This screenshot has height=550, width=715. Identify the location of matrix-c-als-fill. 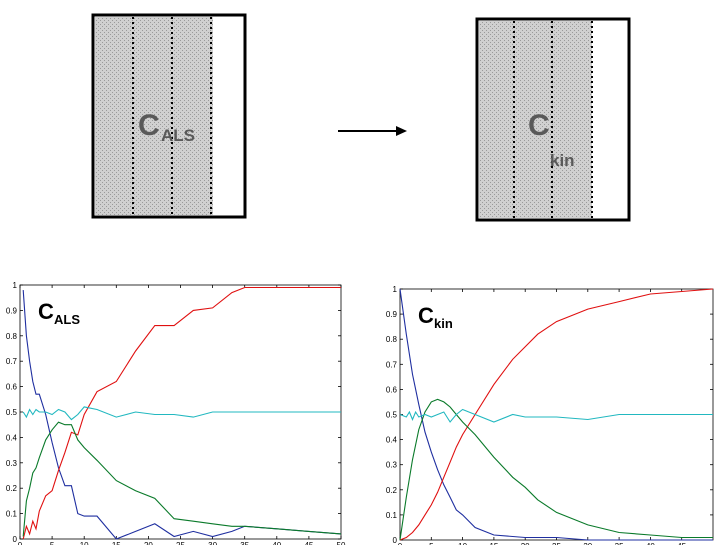
(154, 116).